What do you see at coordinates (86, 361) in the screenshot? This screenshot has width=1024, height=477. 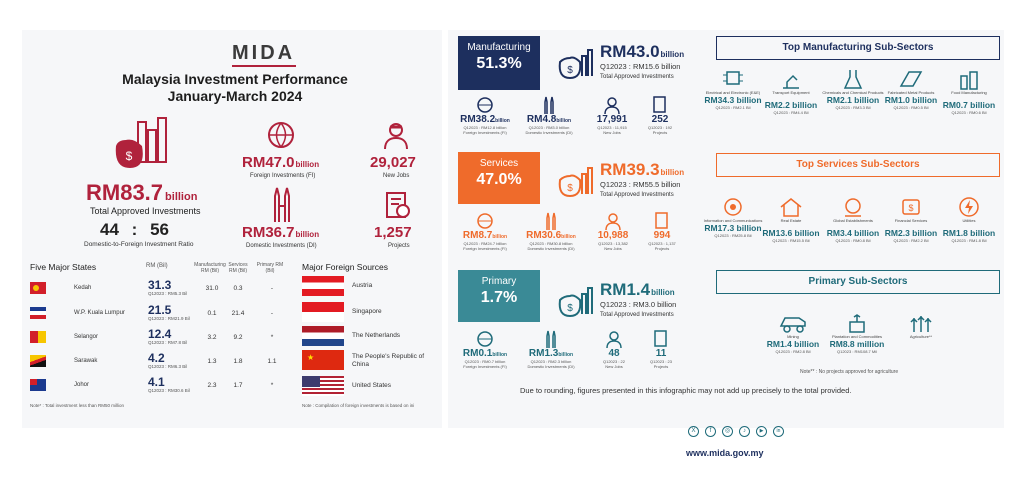 I see `state-name: Sarawak` at bounding box center [86, 361].